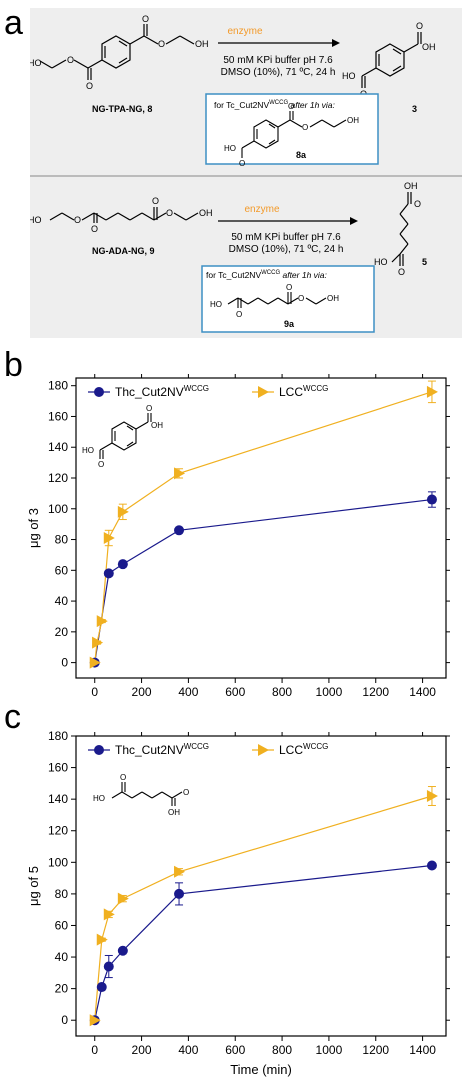 The image size is (474, 1085). Describe the element at coordinates (294, 134) in the screenshot. I see `intermediate-structure-8a` at that location.